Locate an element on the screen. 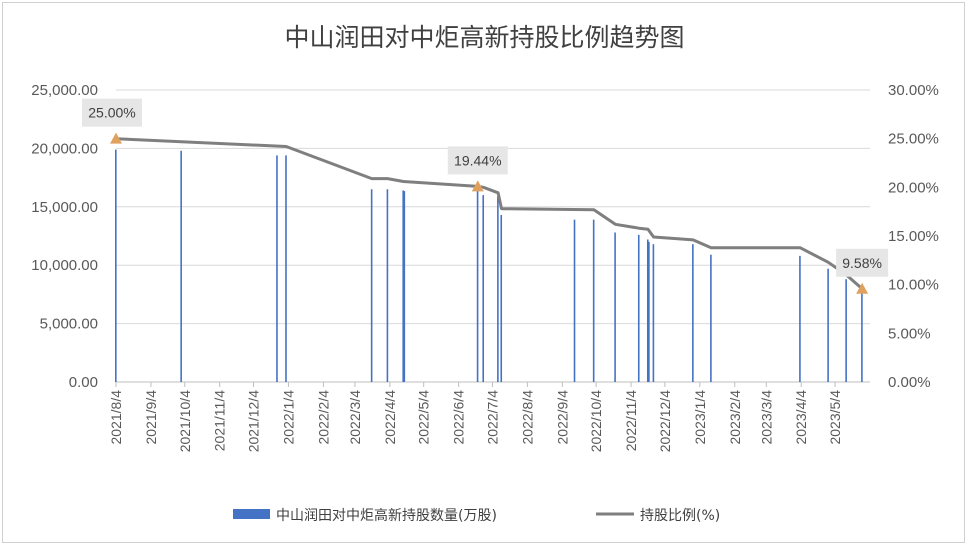 Image resolution: width=969 pixels, height=547 pixels. x-axis-tick-label: 2022/8/4 is located at coordinates (527, 417).